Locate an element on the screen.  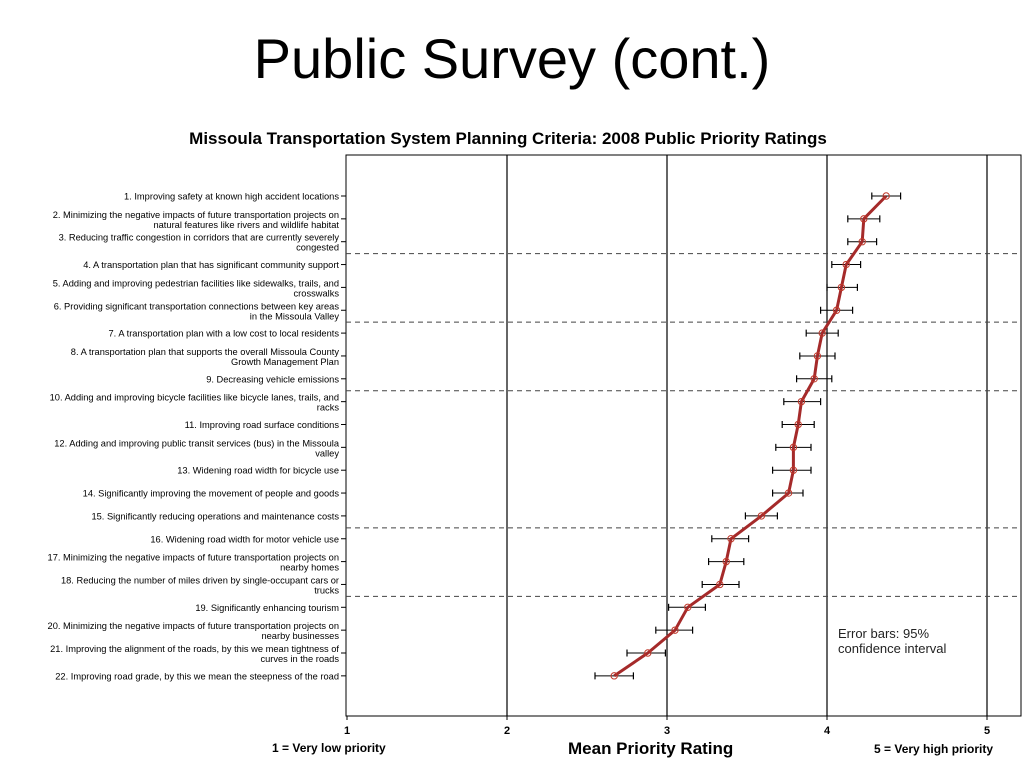
error-bar-note-line-2: confidence interval is located at coordinates (892, 648).